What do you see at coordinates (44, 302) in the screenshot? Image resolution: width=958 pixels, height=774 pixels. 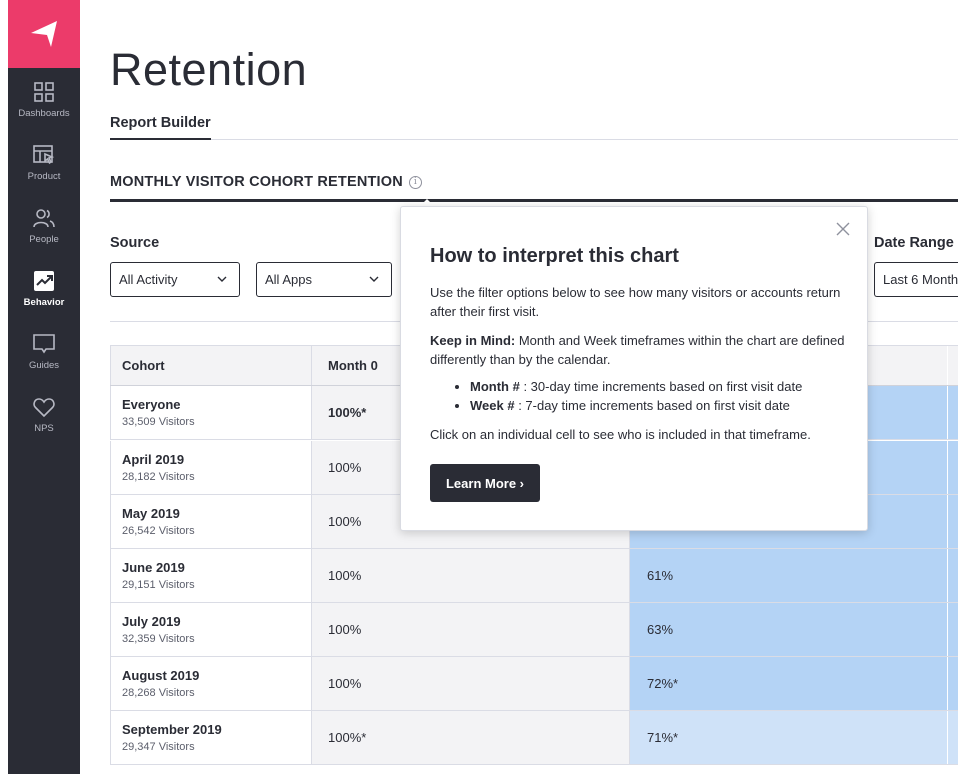 I see `sidebar-item-label: Behavior` at bounding box center [44, 302].